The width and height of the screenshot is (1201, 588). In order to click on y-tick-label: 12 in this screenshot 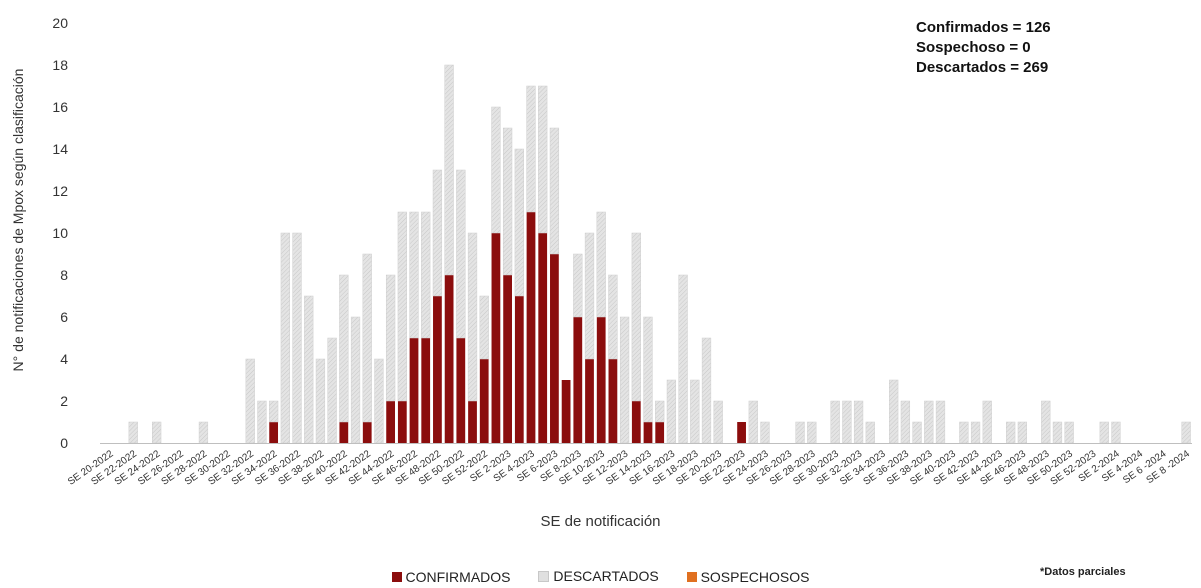, I will do `click(60, 191)`.